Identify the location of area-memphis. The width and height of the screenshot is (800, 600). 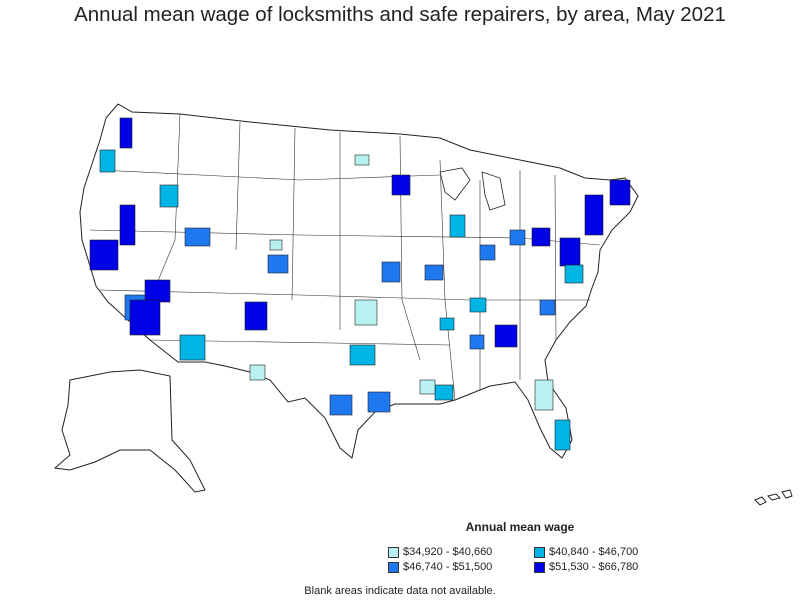
(447, 324).